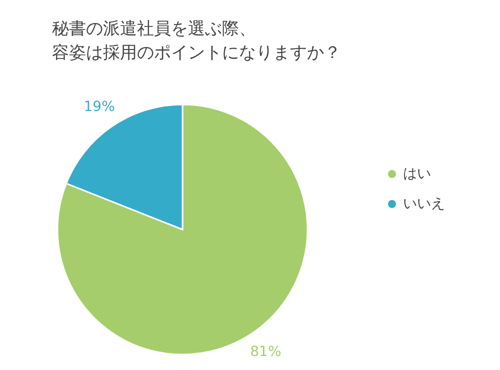  What do you see at coordinates (196, 41) in the screenshot?
I see `chart-title: 秘書の派遣社員を選ぶ際、容姿は採用のポイントになりますか？` at bounding box center [196, 41].